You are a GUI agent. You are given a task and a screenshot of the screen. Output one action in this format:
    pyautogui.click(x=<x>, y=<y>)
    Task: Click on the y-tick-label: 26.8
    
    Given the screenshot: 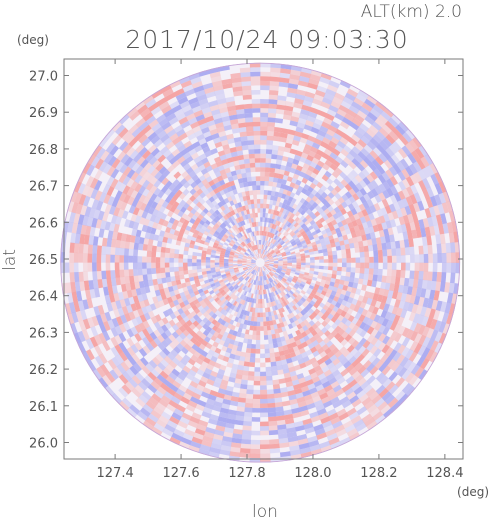 What is the action you would take?
    pyautogui.click(x=43, y=150)
    